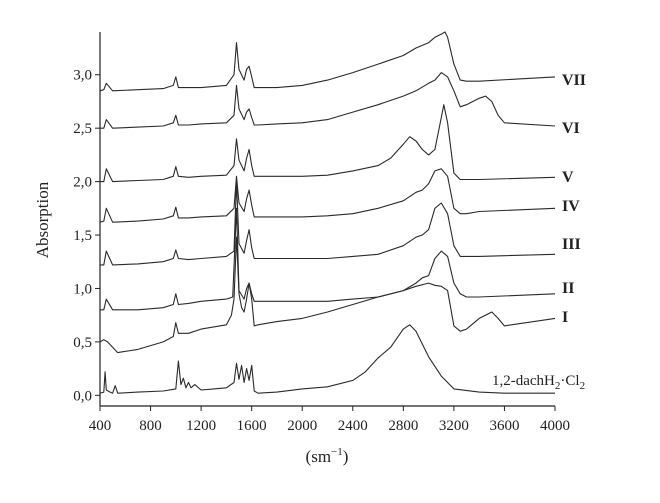  What do you see at coordinates (558, 386) in the screenshot?
I see `dach-label-sub1: 2` at bounding box center [558, 386].